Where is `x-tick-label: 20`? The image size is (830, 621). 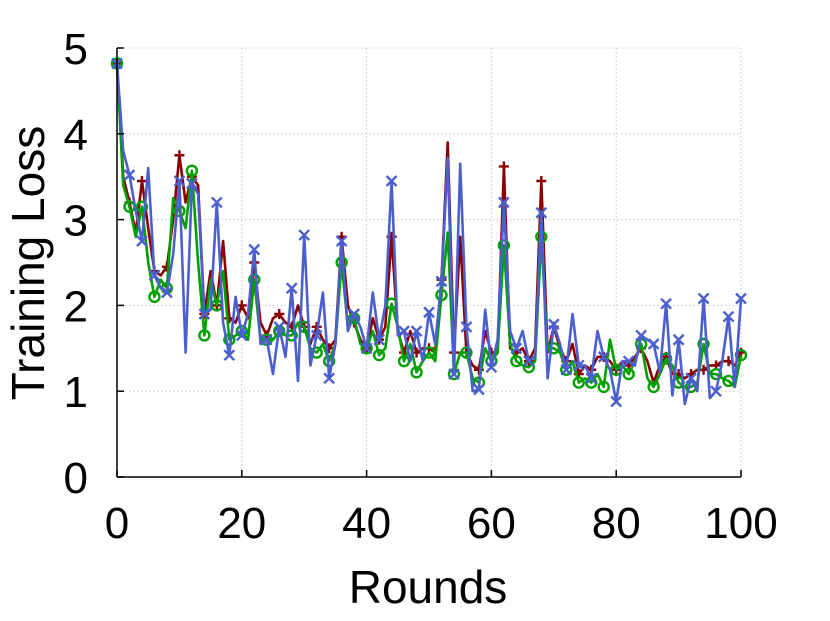
x-tick-label: 20 is located at coordinates (241, 523).